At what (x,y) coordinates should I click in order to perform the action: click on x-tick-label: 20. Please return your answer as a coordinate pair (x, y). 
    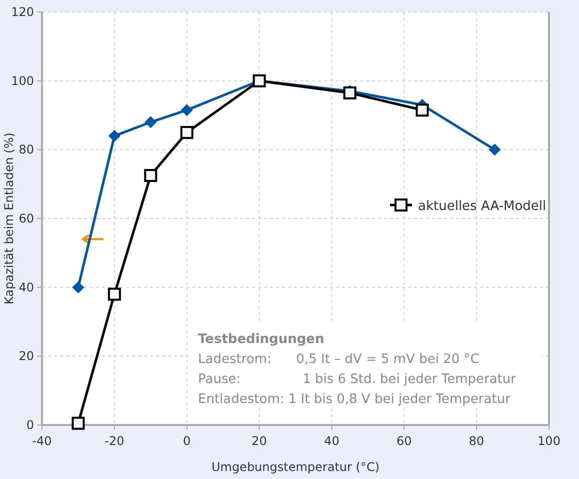
    Looking at the image, I should click on (259, 441).